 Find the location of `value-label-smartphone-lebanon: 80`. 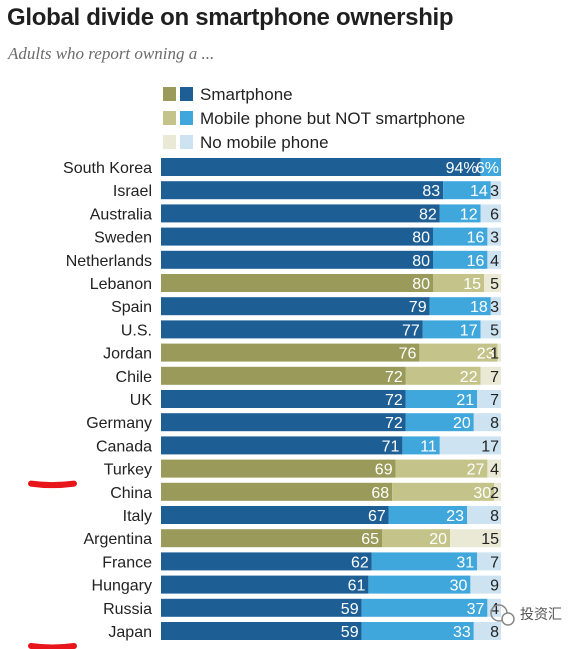

value-label-smartphone-lebanon: 80 is located at coordinates (421, 284).